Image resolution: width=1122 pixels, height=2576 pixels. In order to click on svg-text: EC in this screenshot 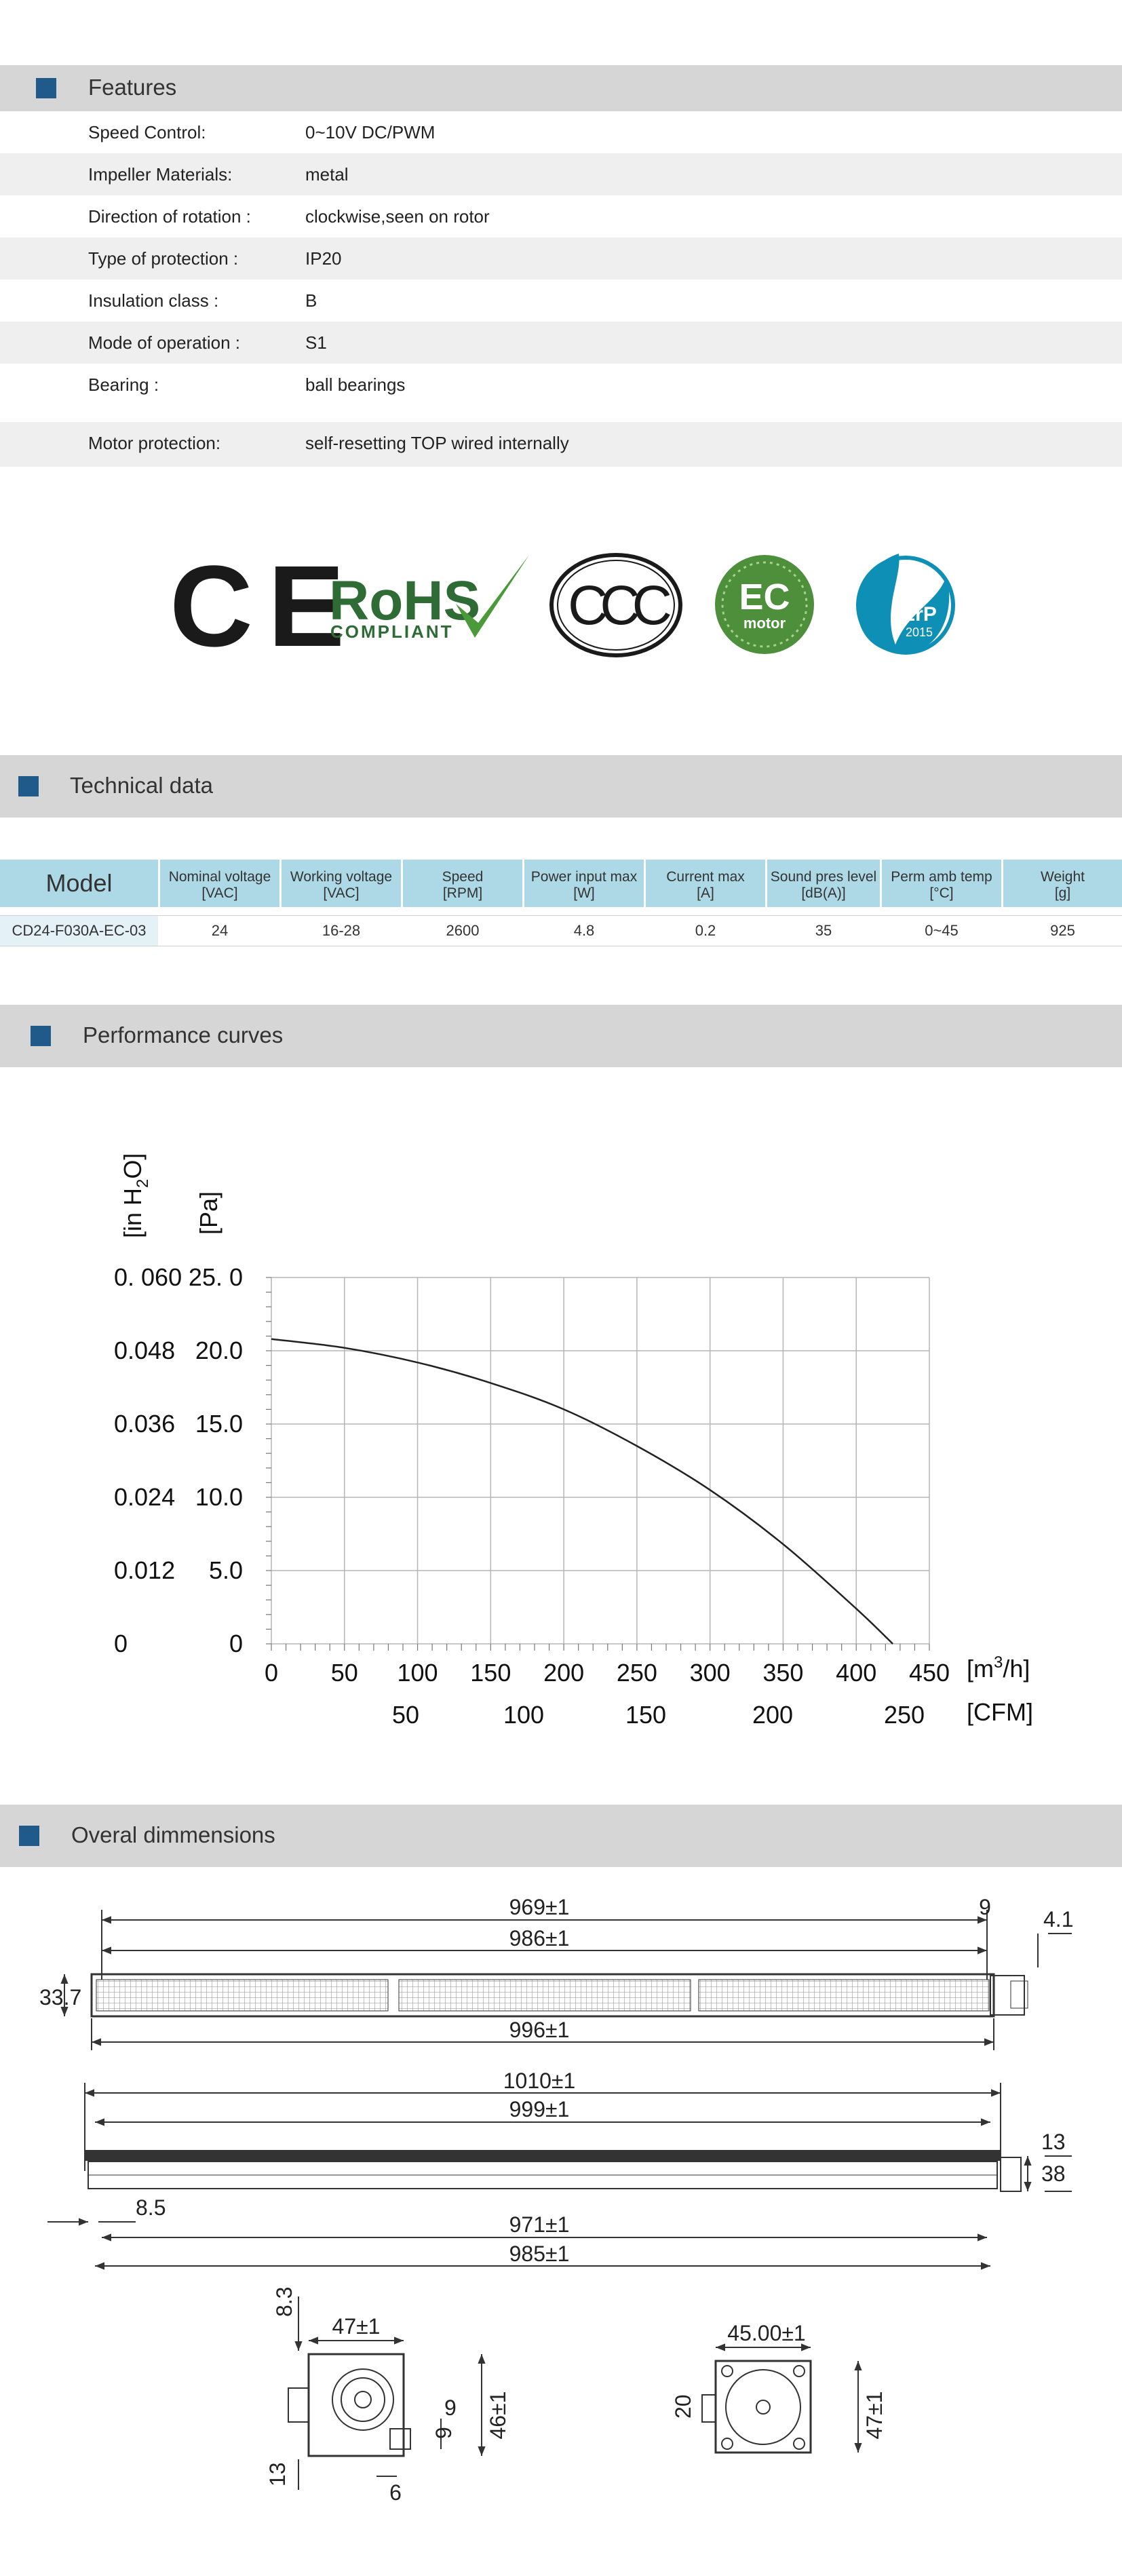, I will do `click(764, 597)`.